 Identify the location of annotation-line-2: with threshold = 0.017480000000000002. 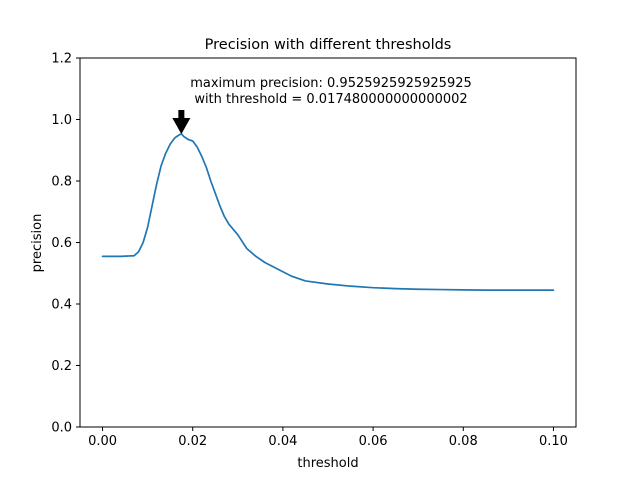
(330, 99).